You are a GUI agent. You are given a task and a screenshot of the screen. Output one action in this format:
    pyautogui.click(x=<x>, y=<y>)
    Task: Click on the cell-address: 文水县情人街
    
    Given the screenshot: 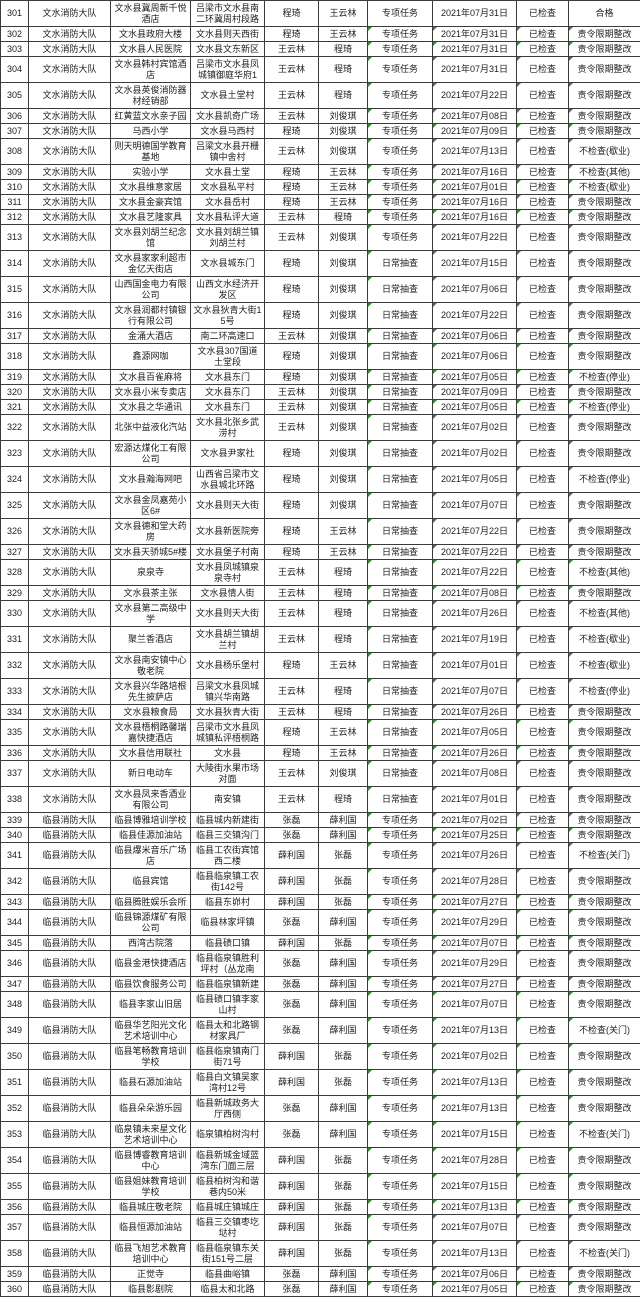 What is the action you would take?
    pyautogui.click(x=228, y=593)
    